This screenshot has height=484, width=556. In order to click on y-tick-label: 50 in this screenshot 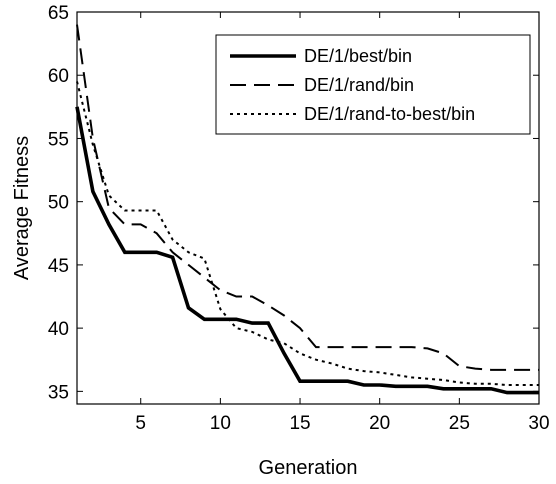, I will do `click(58, 203)`.